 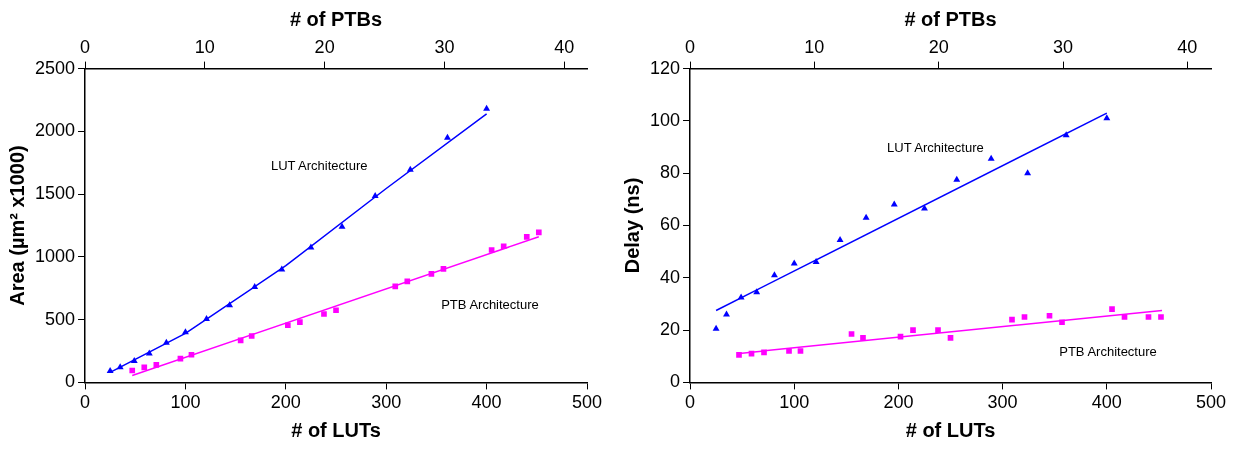 I want to click on y-tick-label: 2500, so click(x=55, y=67).